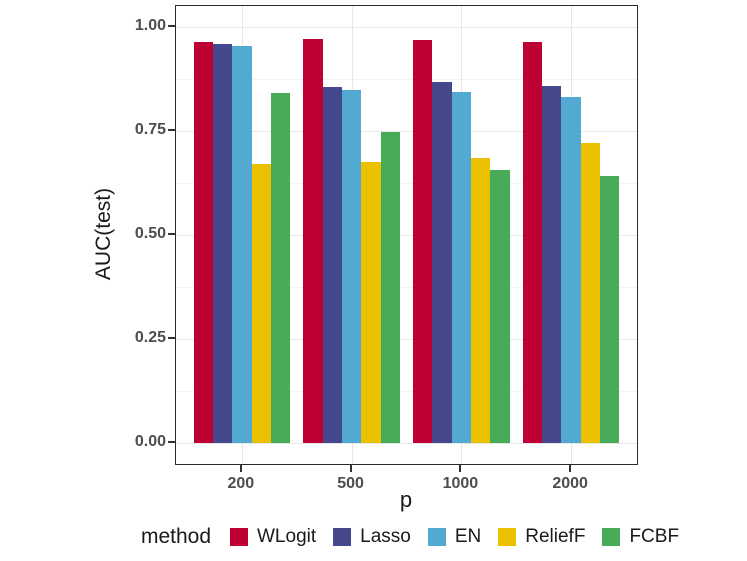  I want to click on y-tick-label: 1.00, so click(150, 25).